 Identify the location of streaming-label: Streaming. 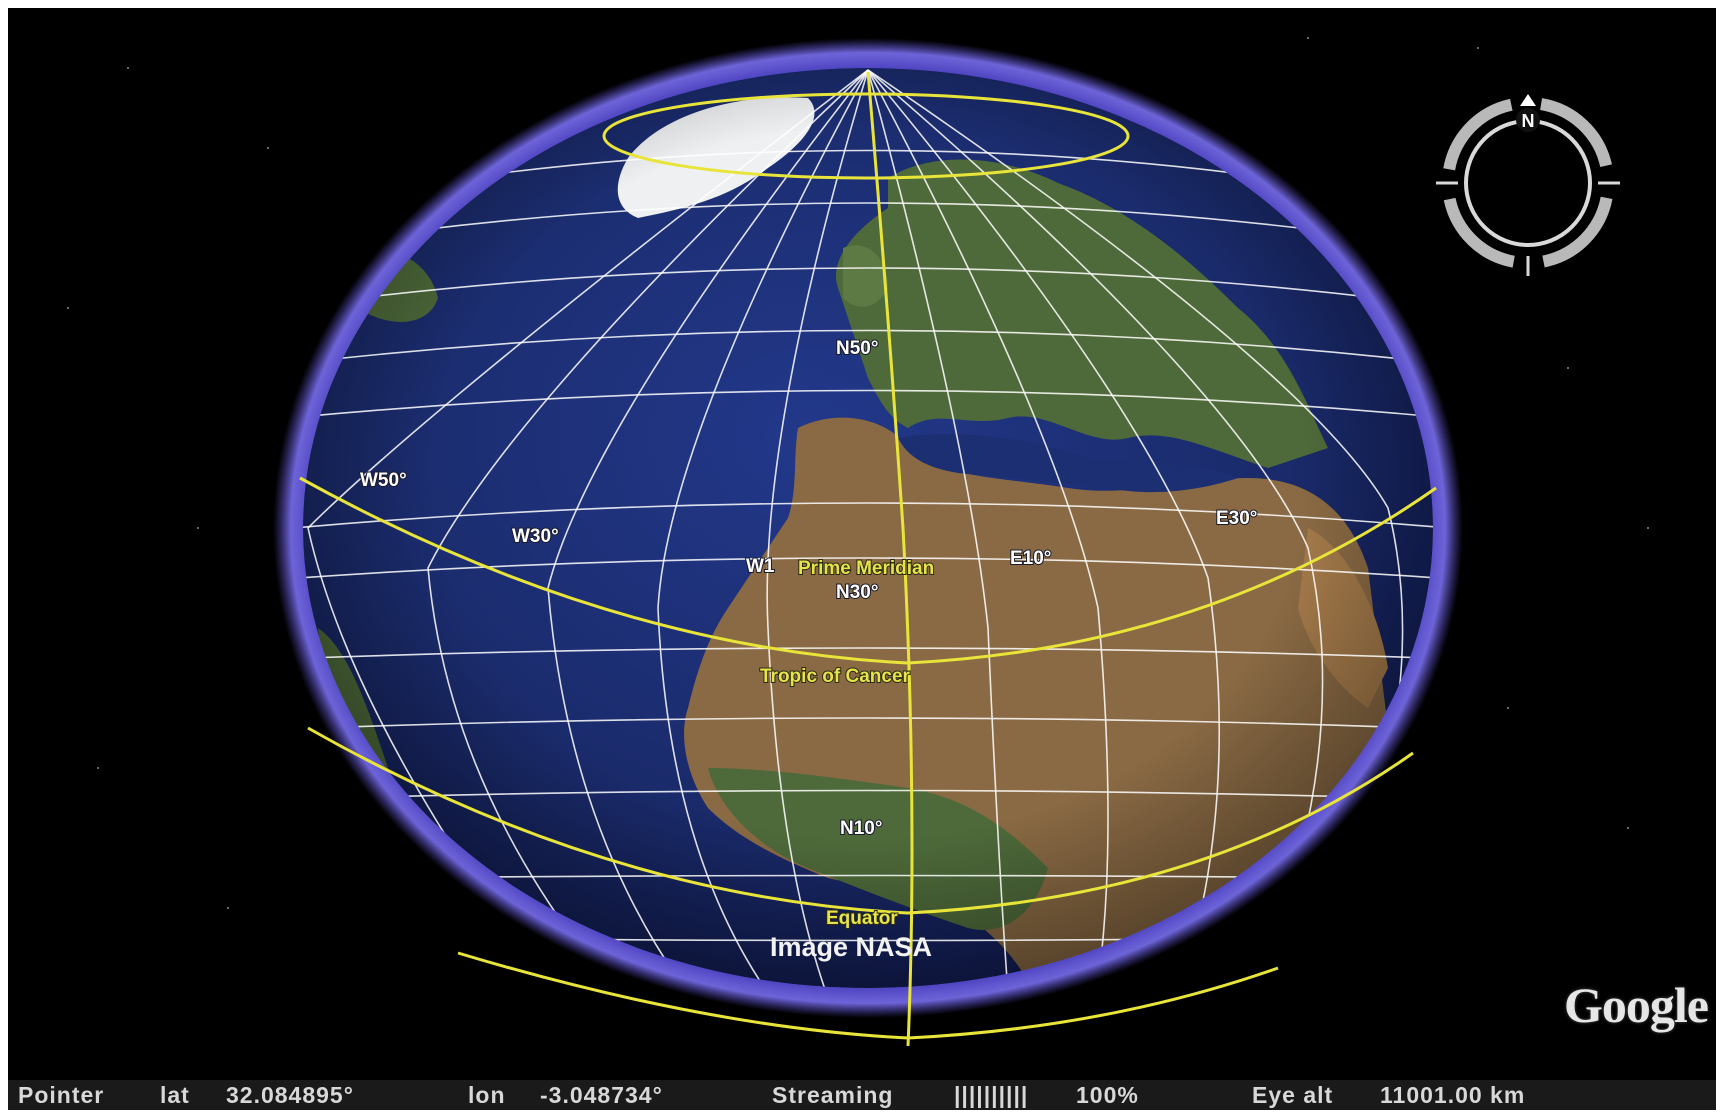
(833, 1095).